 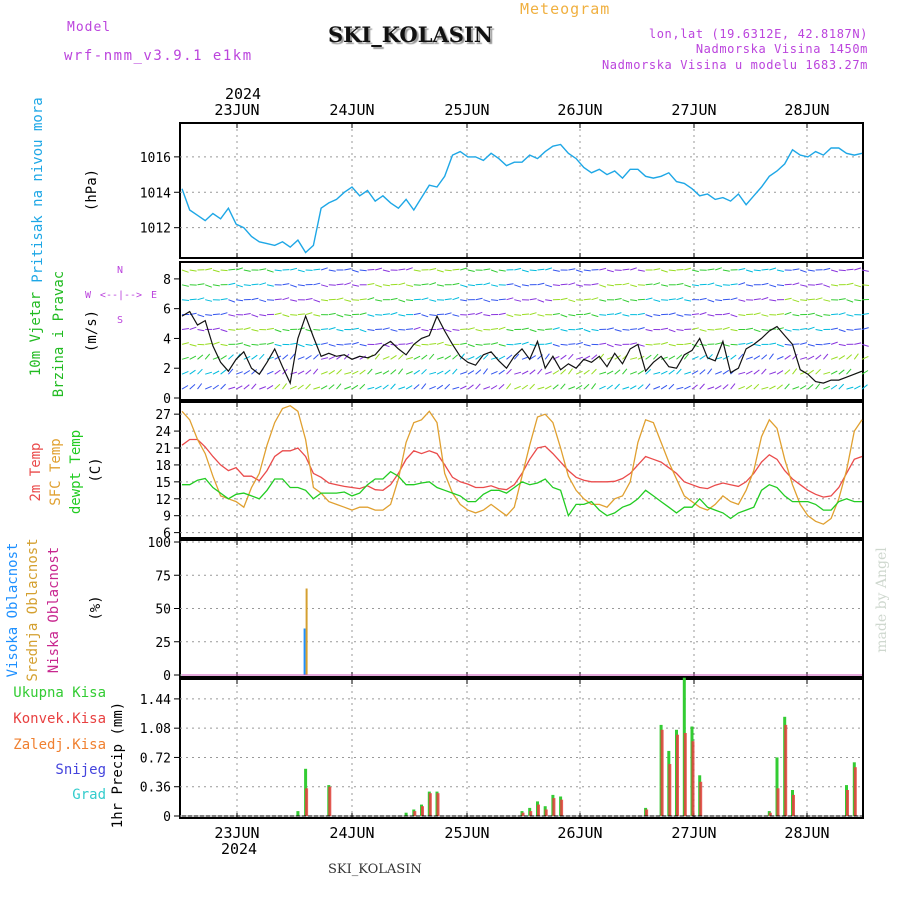 I want to click on precip-legend-2: Zaledj.Kisa, so click(x=59, y=745).